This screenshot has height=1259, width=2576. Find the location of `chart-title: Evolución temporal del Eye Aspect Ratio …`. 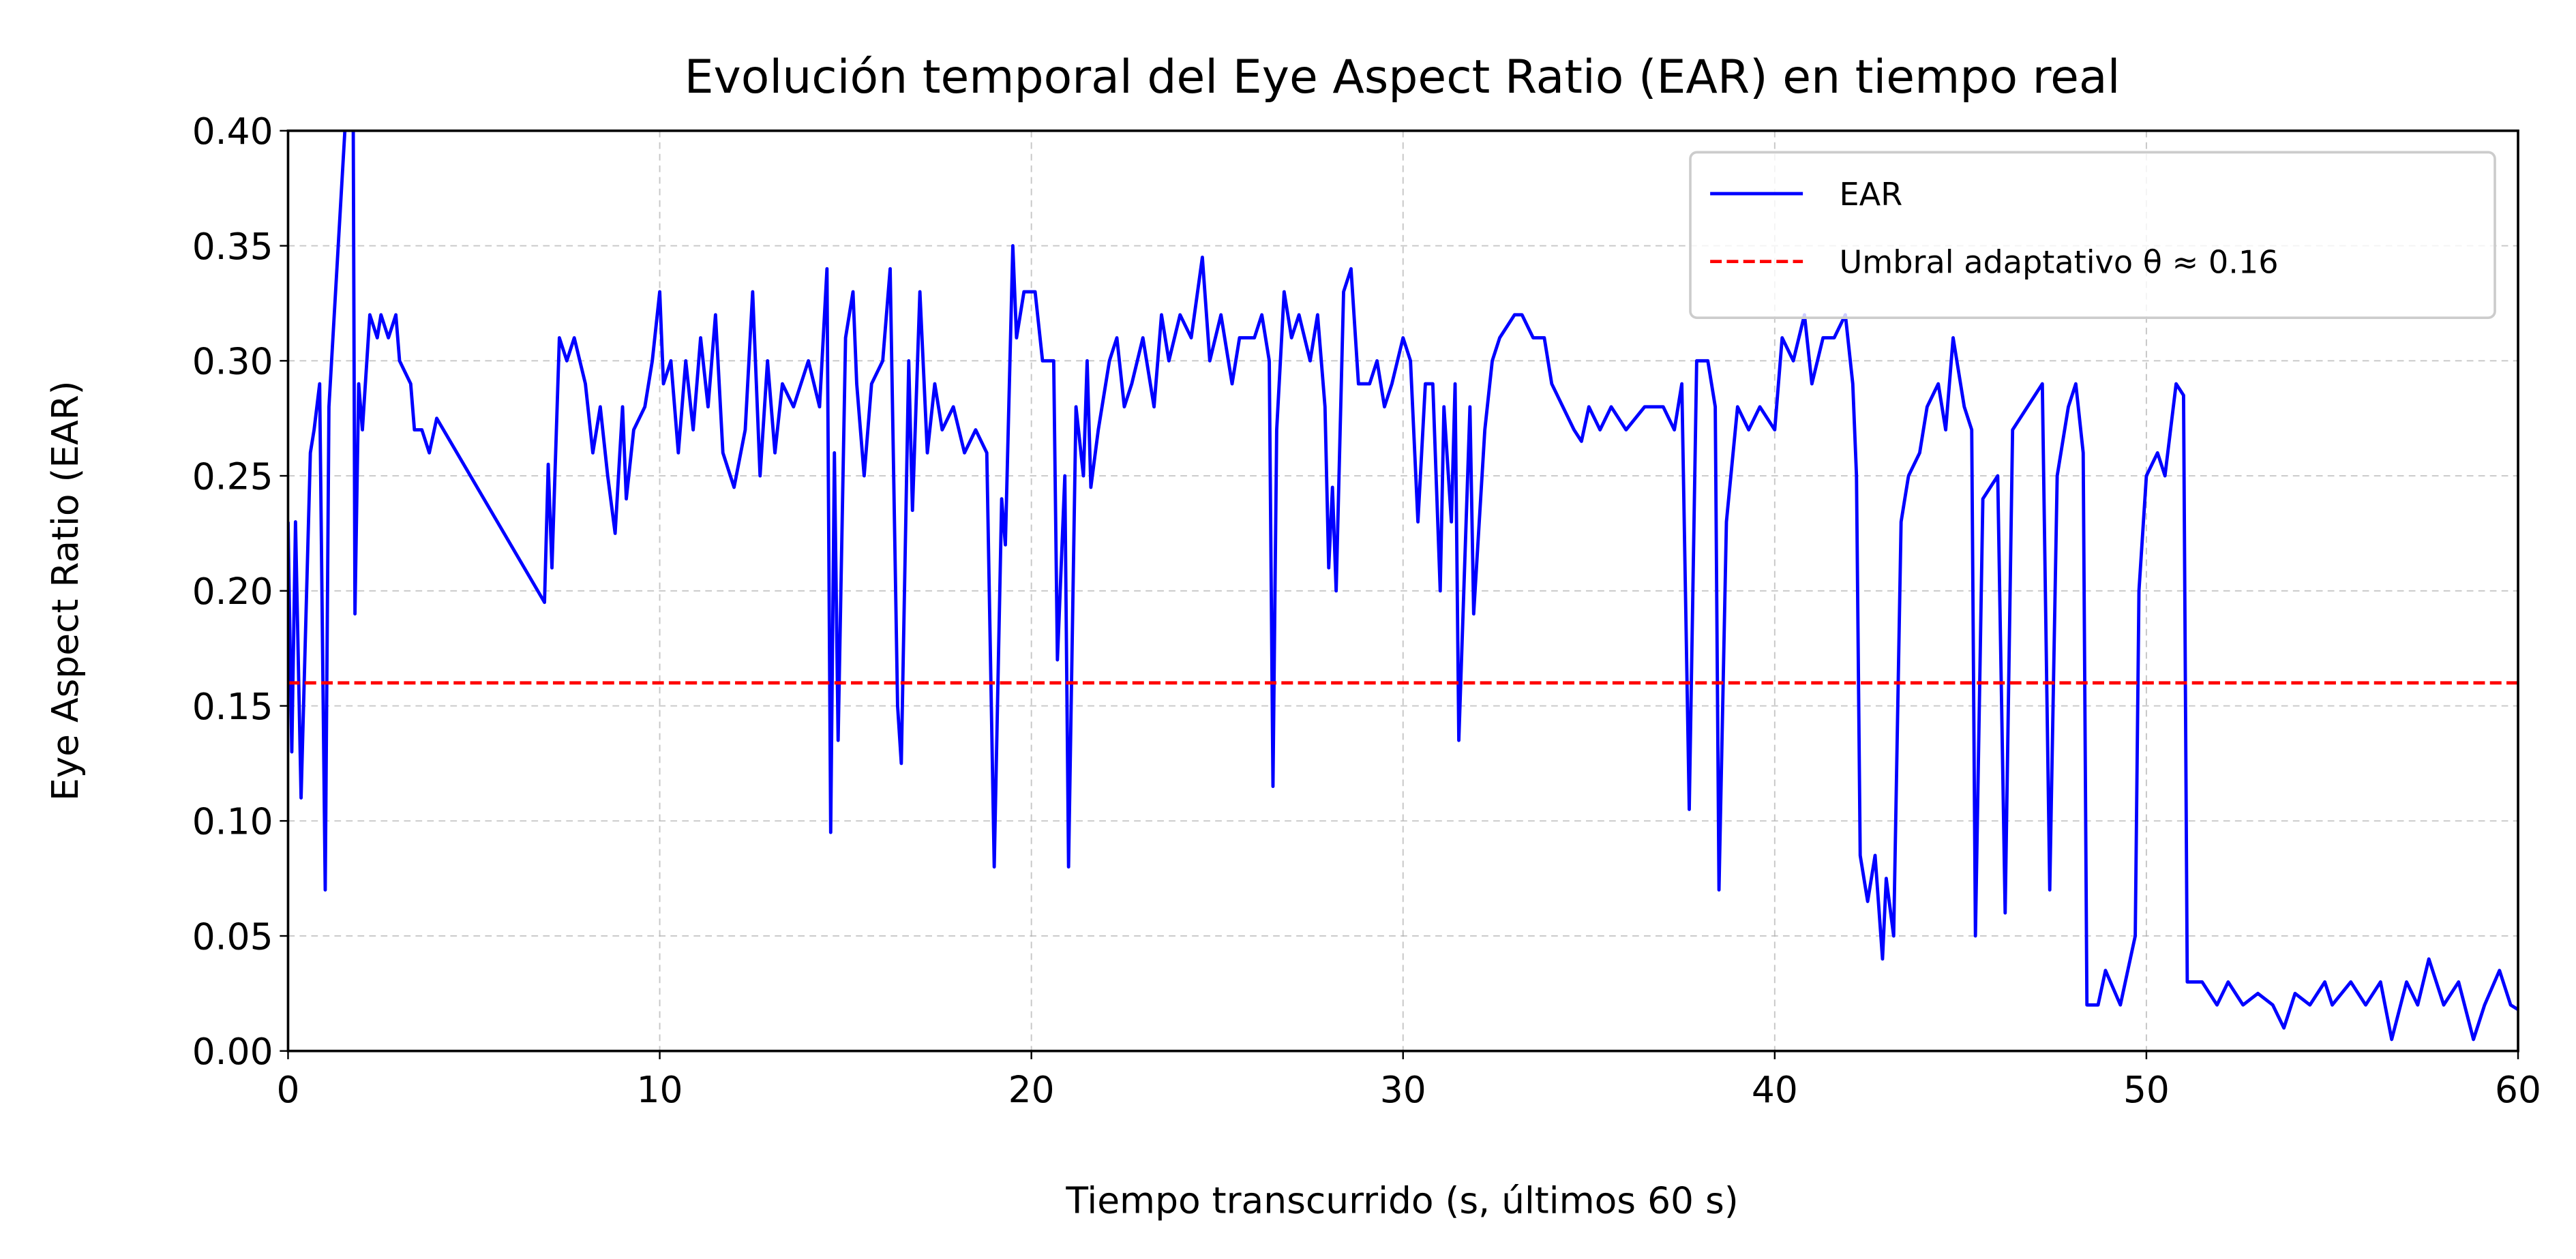

chart-title: Evolución temporal del Eye Aspect Ratio … is located at coordinates (1403, 77).